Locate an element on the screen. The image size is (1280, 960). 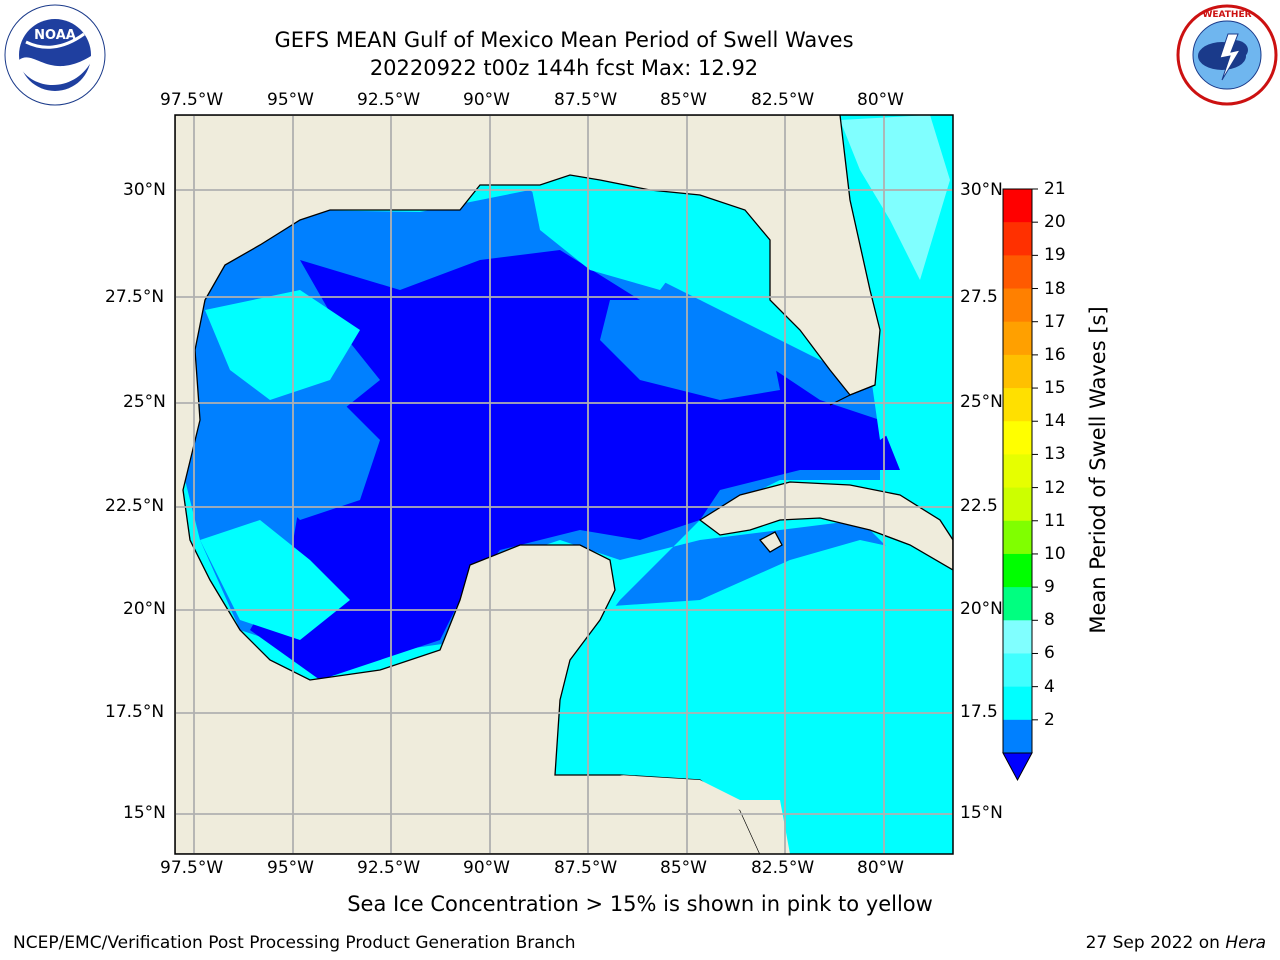
lon-label-bottom: 95°W is located at coordinates (290, 868).